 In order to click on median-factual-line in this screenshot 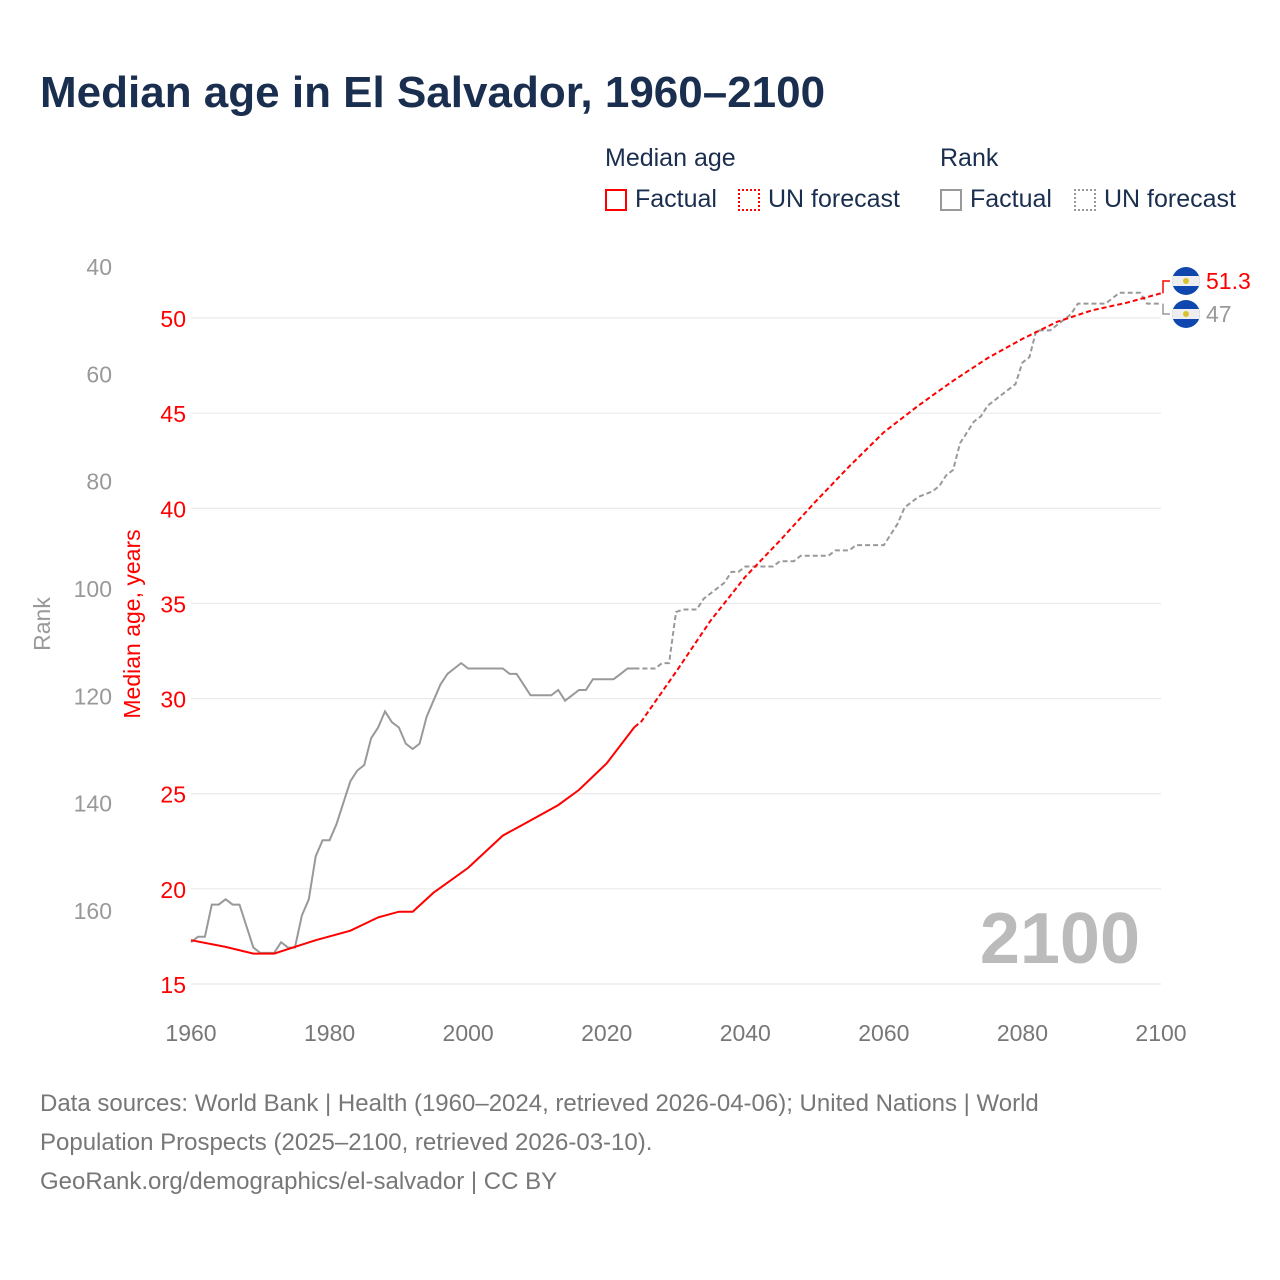, I will do `click(413, 840)`.